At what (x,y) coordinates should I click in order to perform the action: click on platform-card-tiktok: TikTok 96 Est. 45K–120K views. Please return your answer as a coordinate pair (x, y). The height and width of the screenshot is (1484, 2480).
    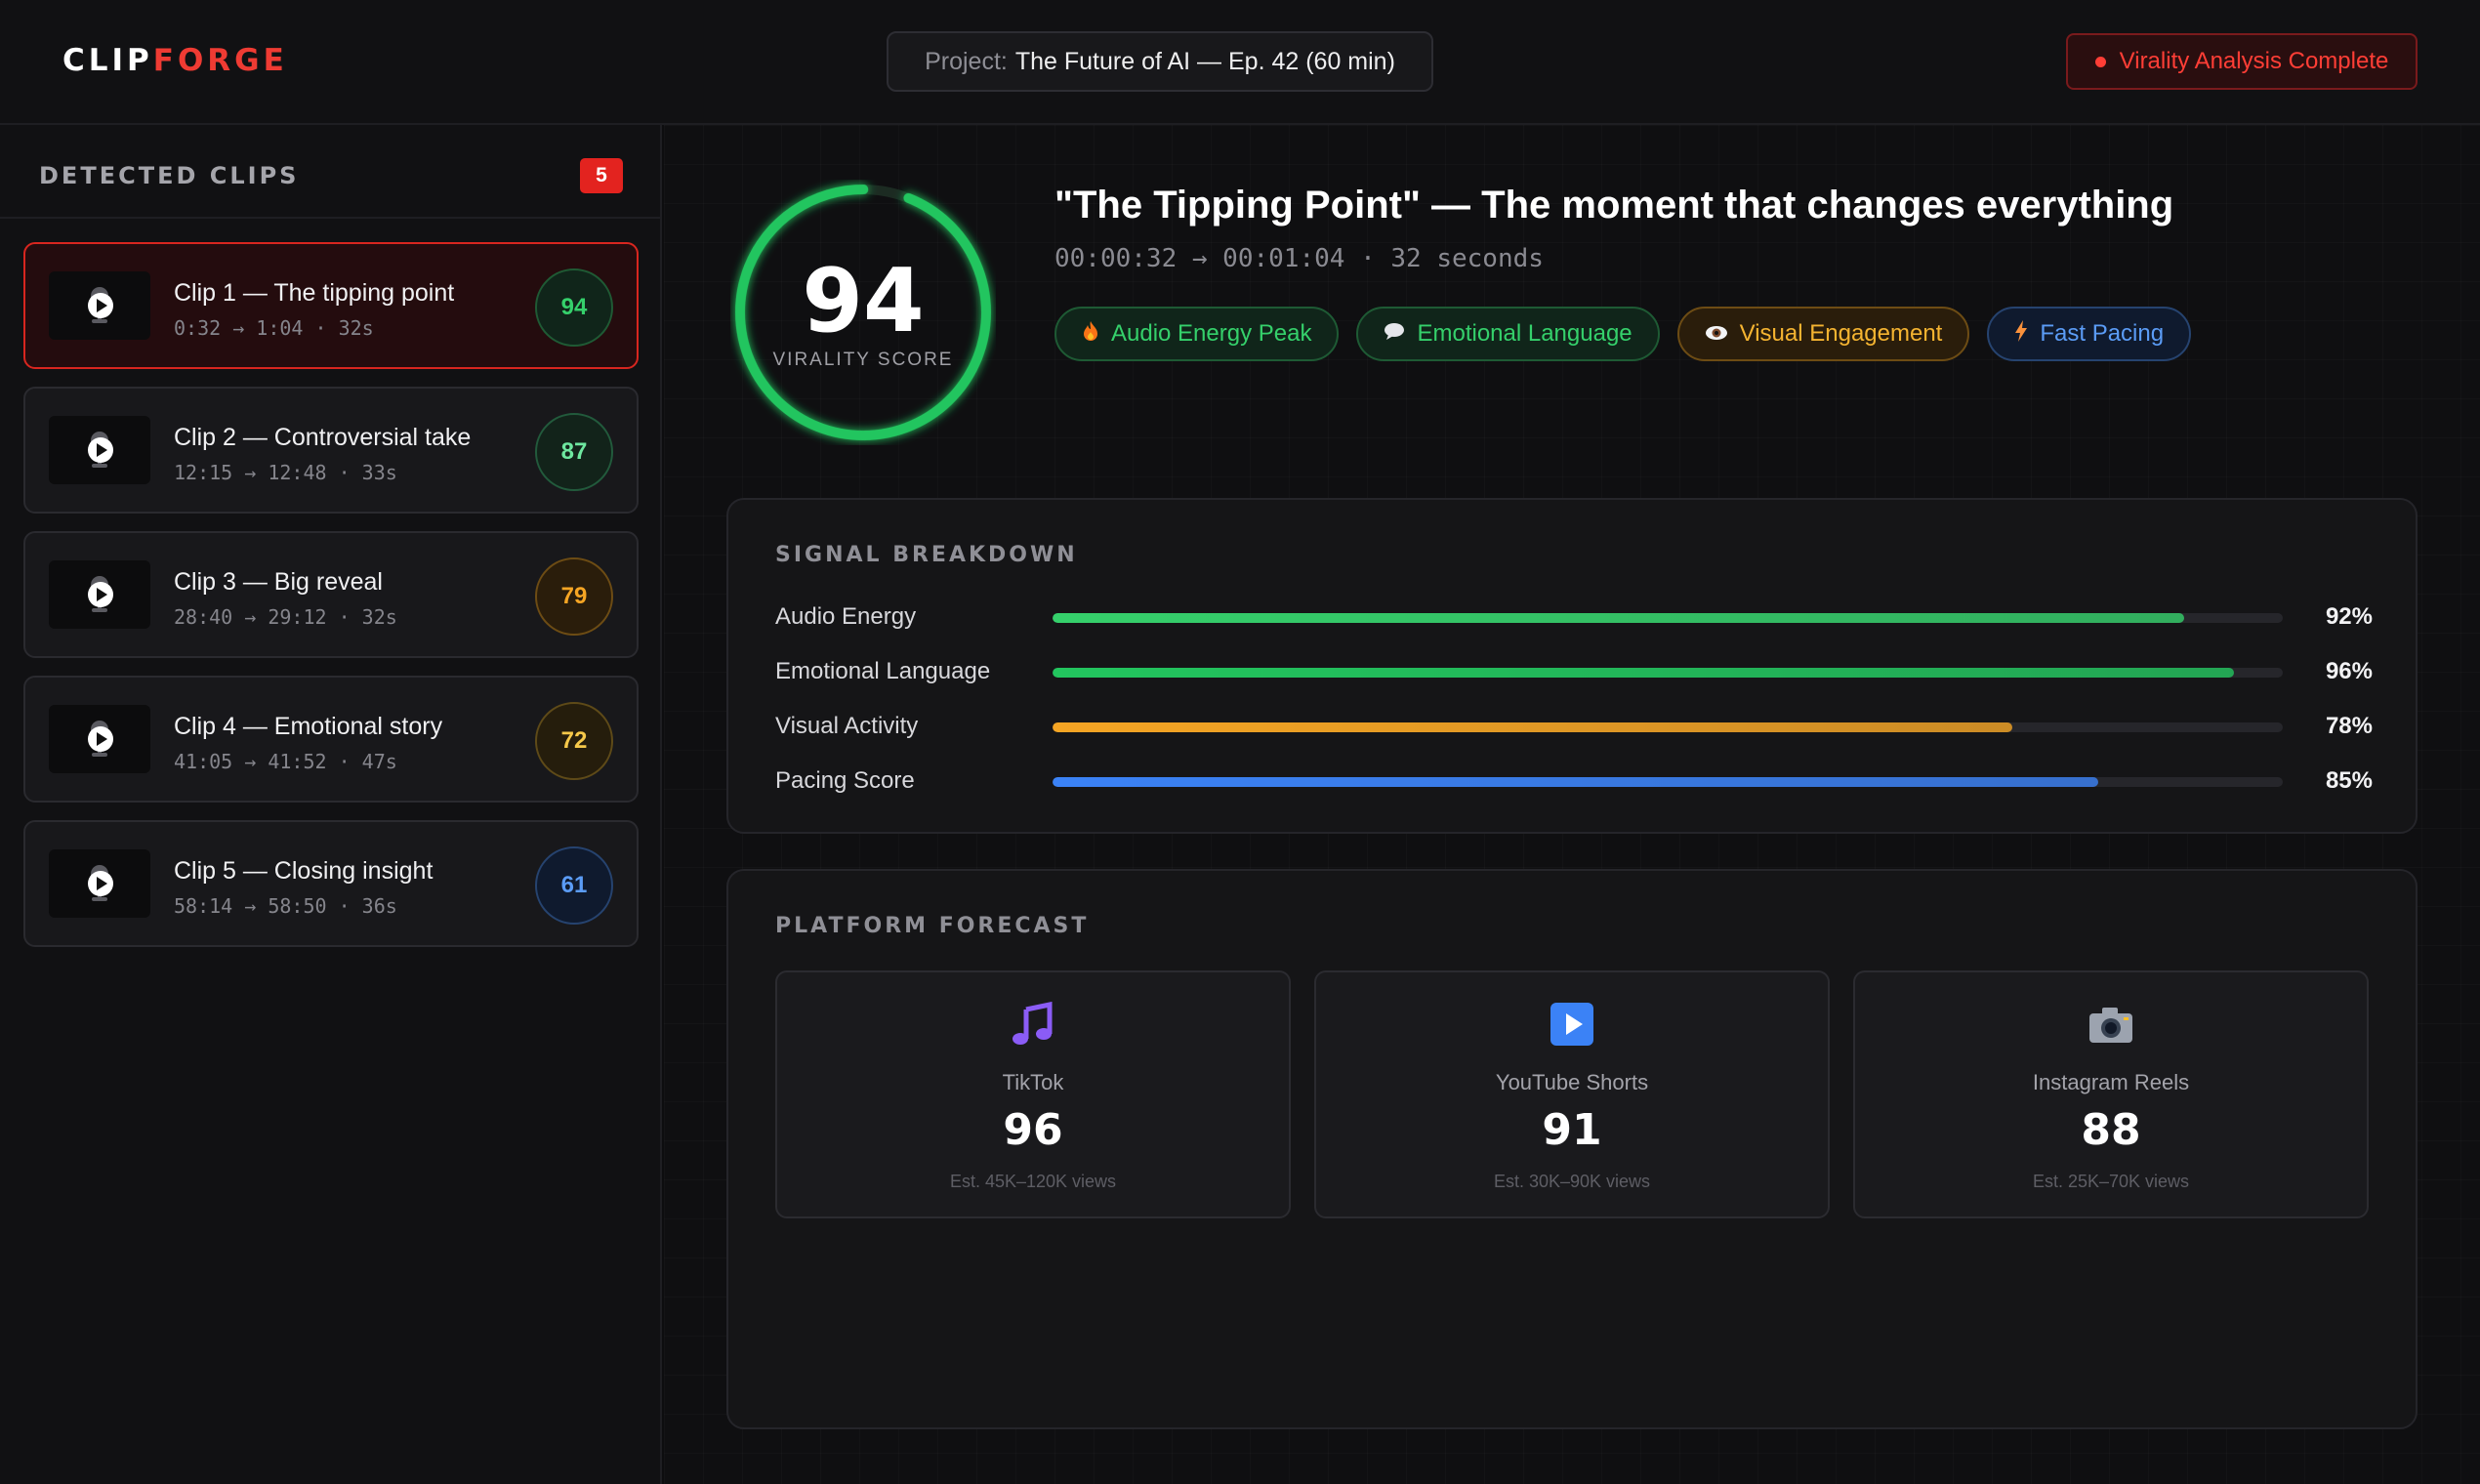
    Looking at the image, I should click on (1033, 1094).